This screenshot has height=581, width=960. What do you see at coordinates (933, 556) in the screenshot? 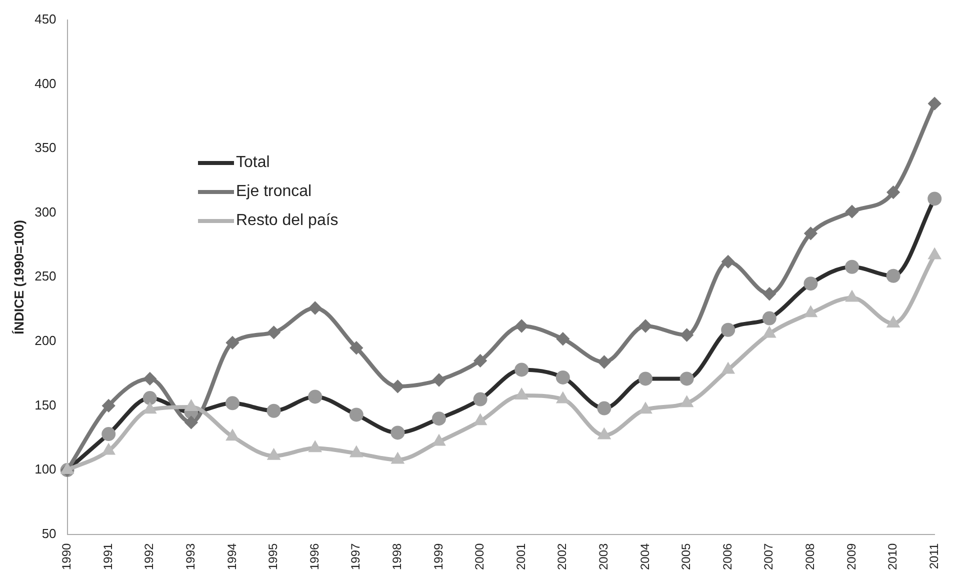
I see `x-tick-label: 2011` at bounding box center [933, 556].